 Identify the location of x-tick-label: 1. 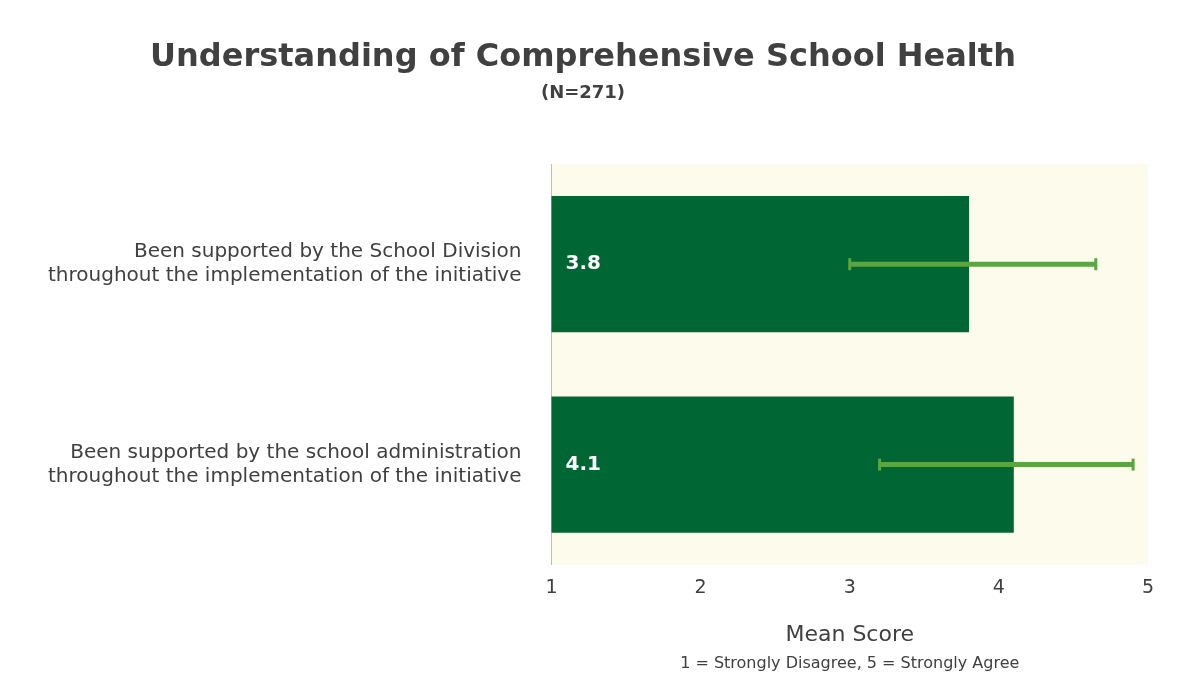
(551, 586).